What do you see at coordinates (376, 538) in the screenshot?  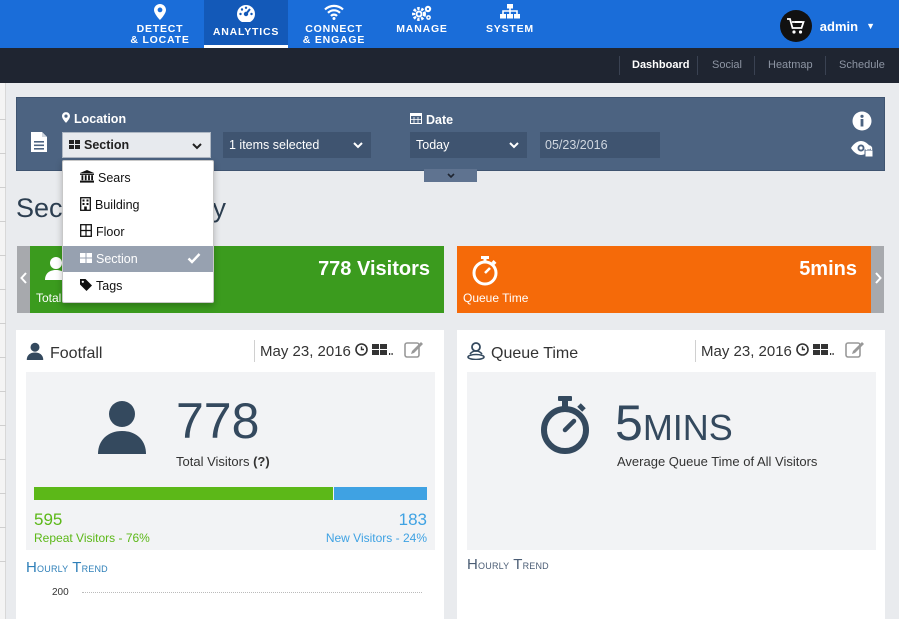 I see `new-visitors-label: New Visitors - 24%` at bounding box center [376, 538].